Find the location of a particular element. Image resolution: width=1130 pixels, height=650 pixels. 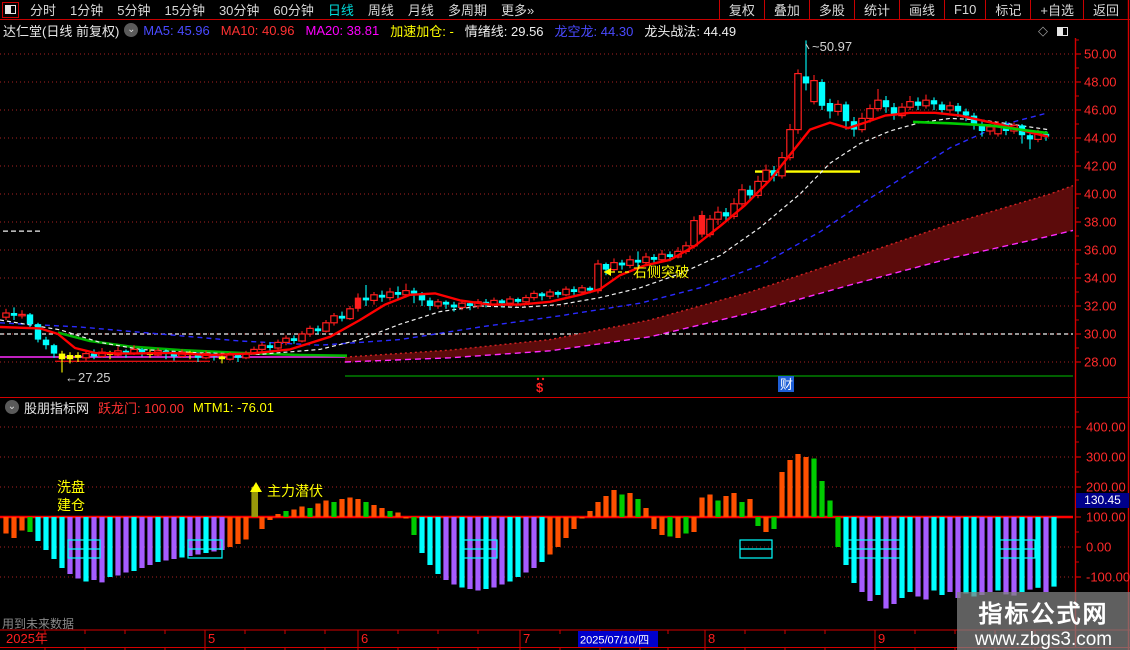

price-label: 46.00 is located at coordinates (1100, 110).